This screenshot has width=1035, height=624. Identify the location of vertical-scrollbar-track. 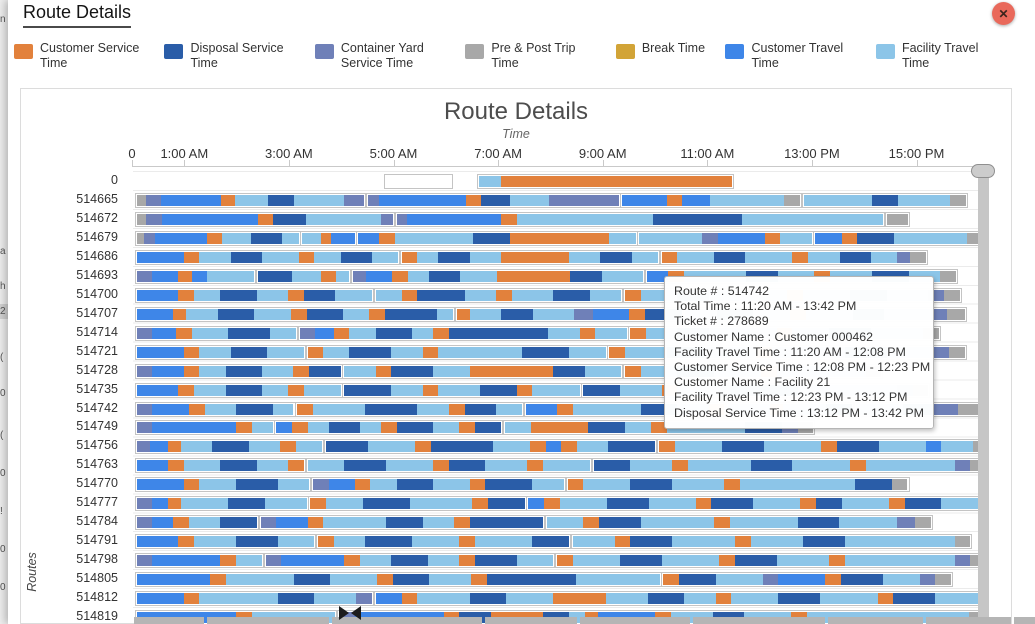
(983, 395).